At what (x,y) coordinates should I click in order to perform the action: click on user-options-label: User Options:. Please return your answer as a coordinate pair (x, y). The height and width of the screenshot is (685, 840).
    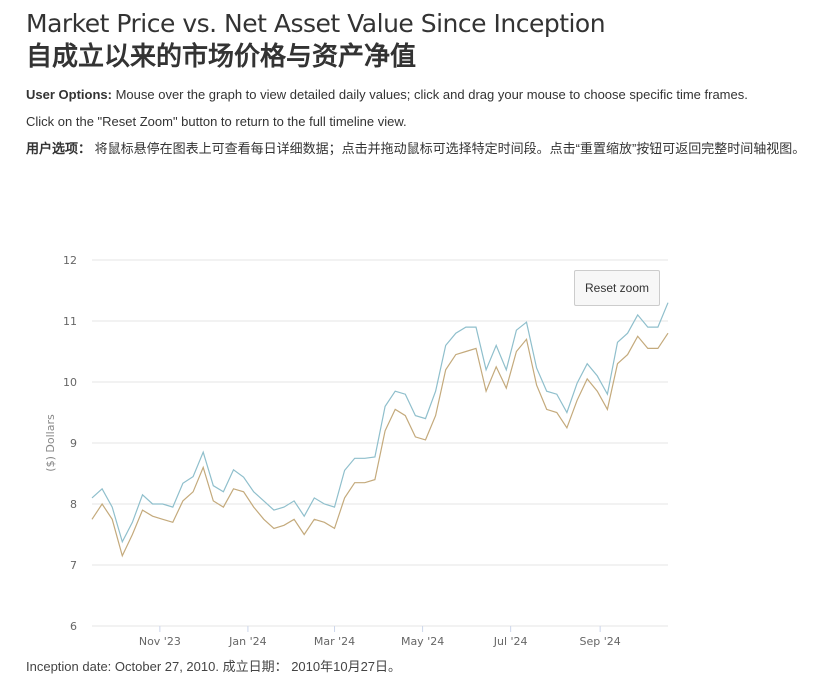
    Looking at the image, I should click on (69, 94).